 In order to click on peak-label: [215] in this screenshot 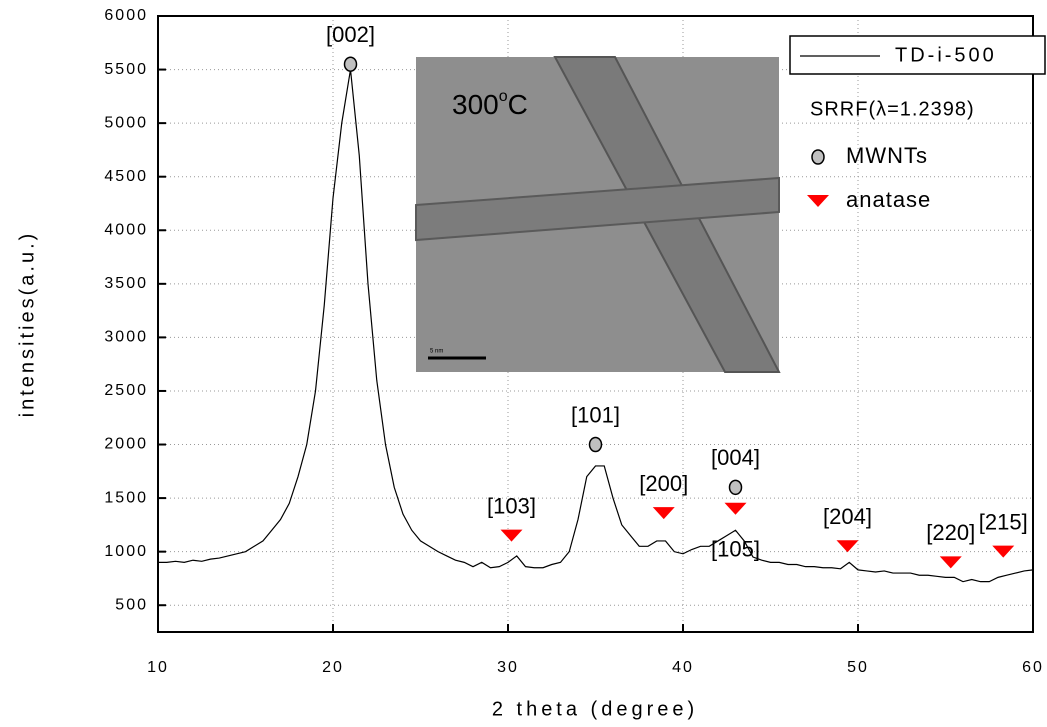, I will do `click(1003, 521)`.